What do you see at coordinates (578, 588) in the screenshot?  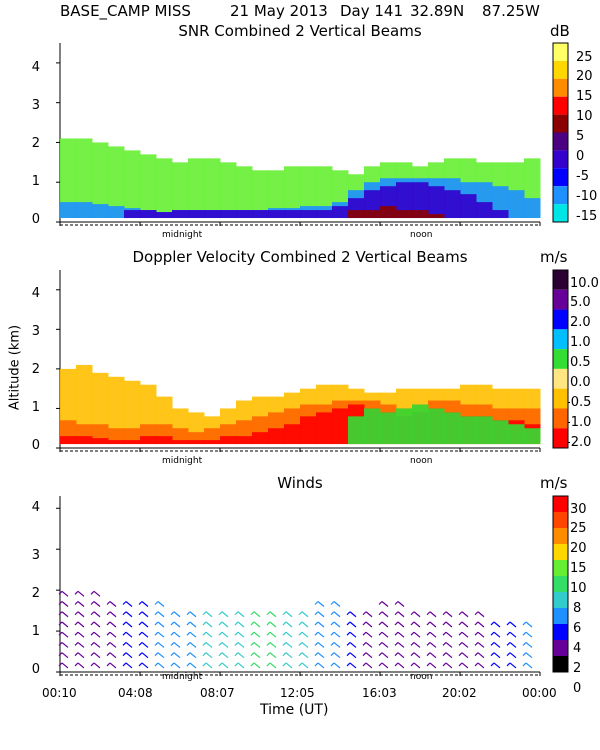 I see `winds-colorbar-label: 10` at bounding box center [578, 588].